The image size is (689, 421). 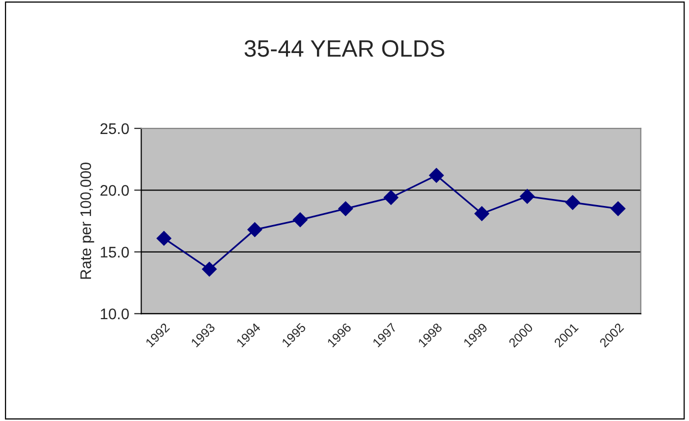 What do you see at coordinates (114, 314) in the screenshot?
I see `y-tick-label: 10.0` at bounding box center [114, 314].